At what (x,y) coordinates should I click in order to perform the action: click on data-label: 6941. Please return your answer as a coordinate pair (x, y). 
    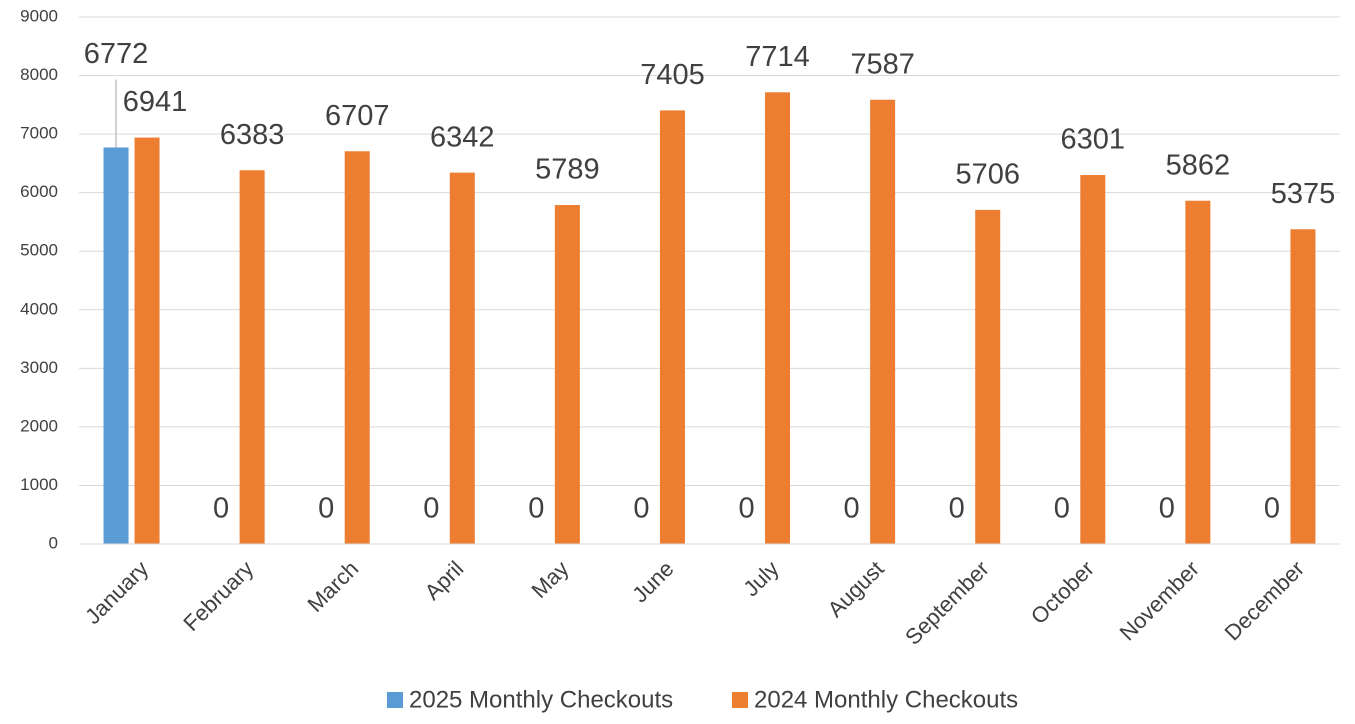
    Looking at the image, I should click on (155, 102).